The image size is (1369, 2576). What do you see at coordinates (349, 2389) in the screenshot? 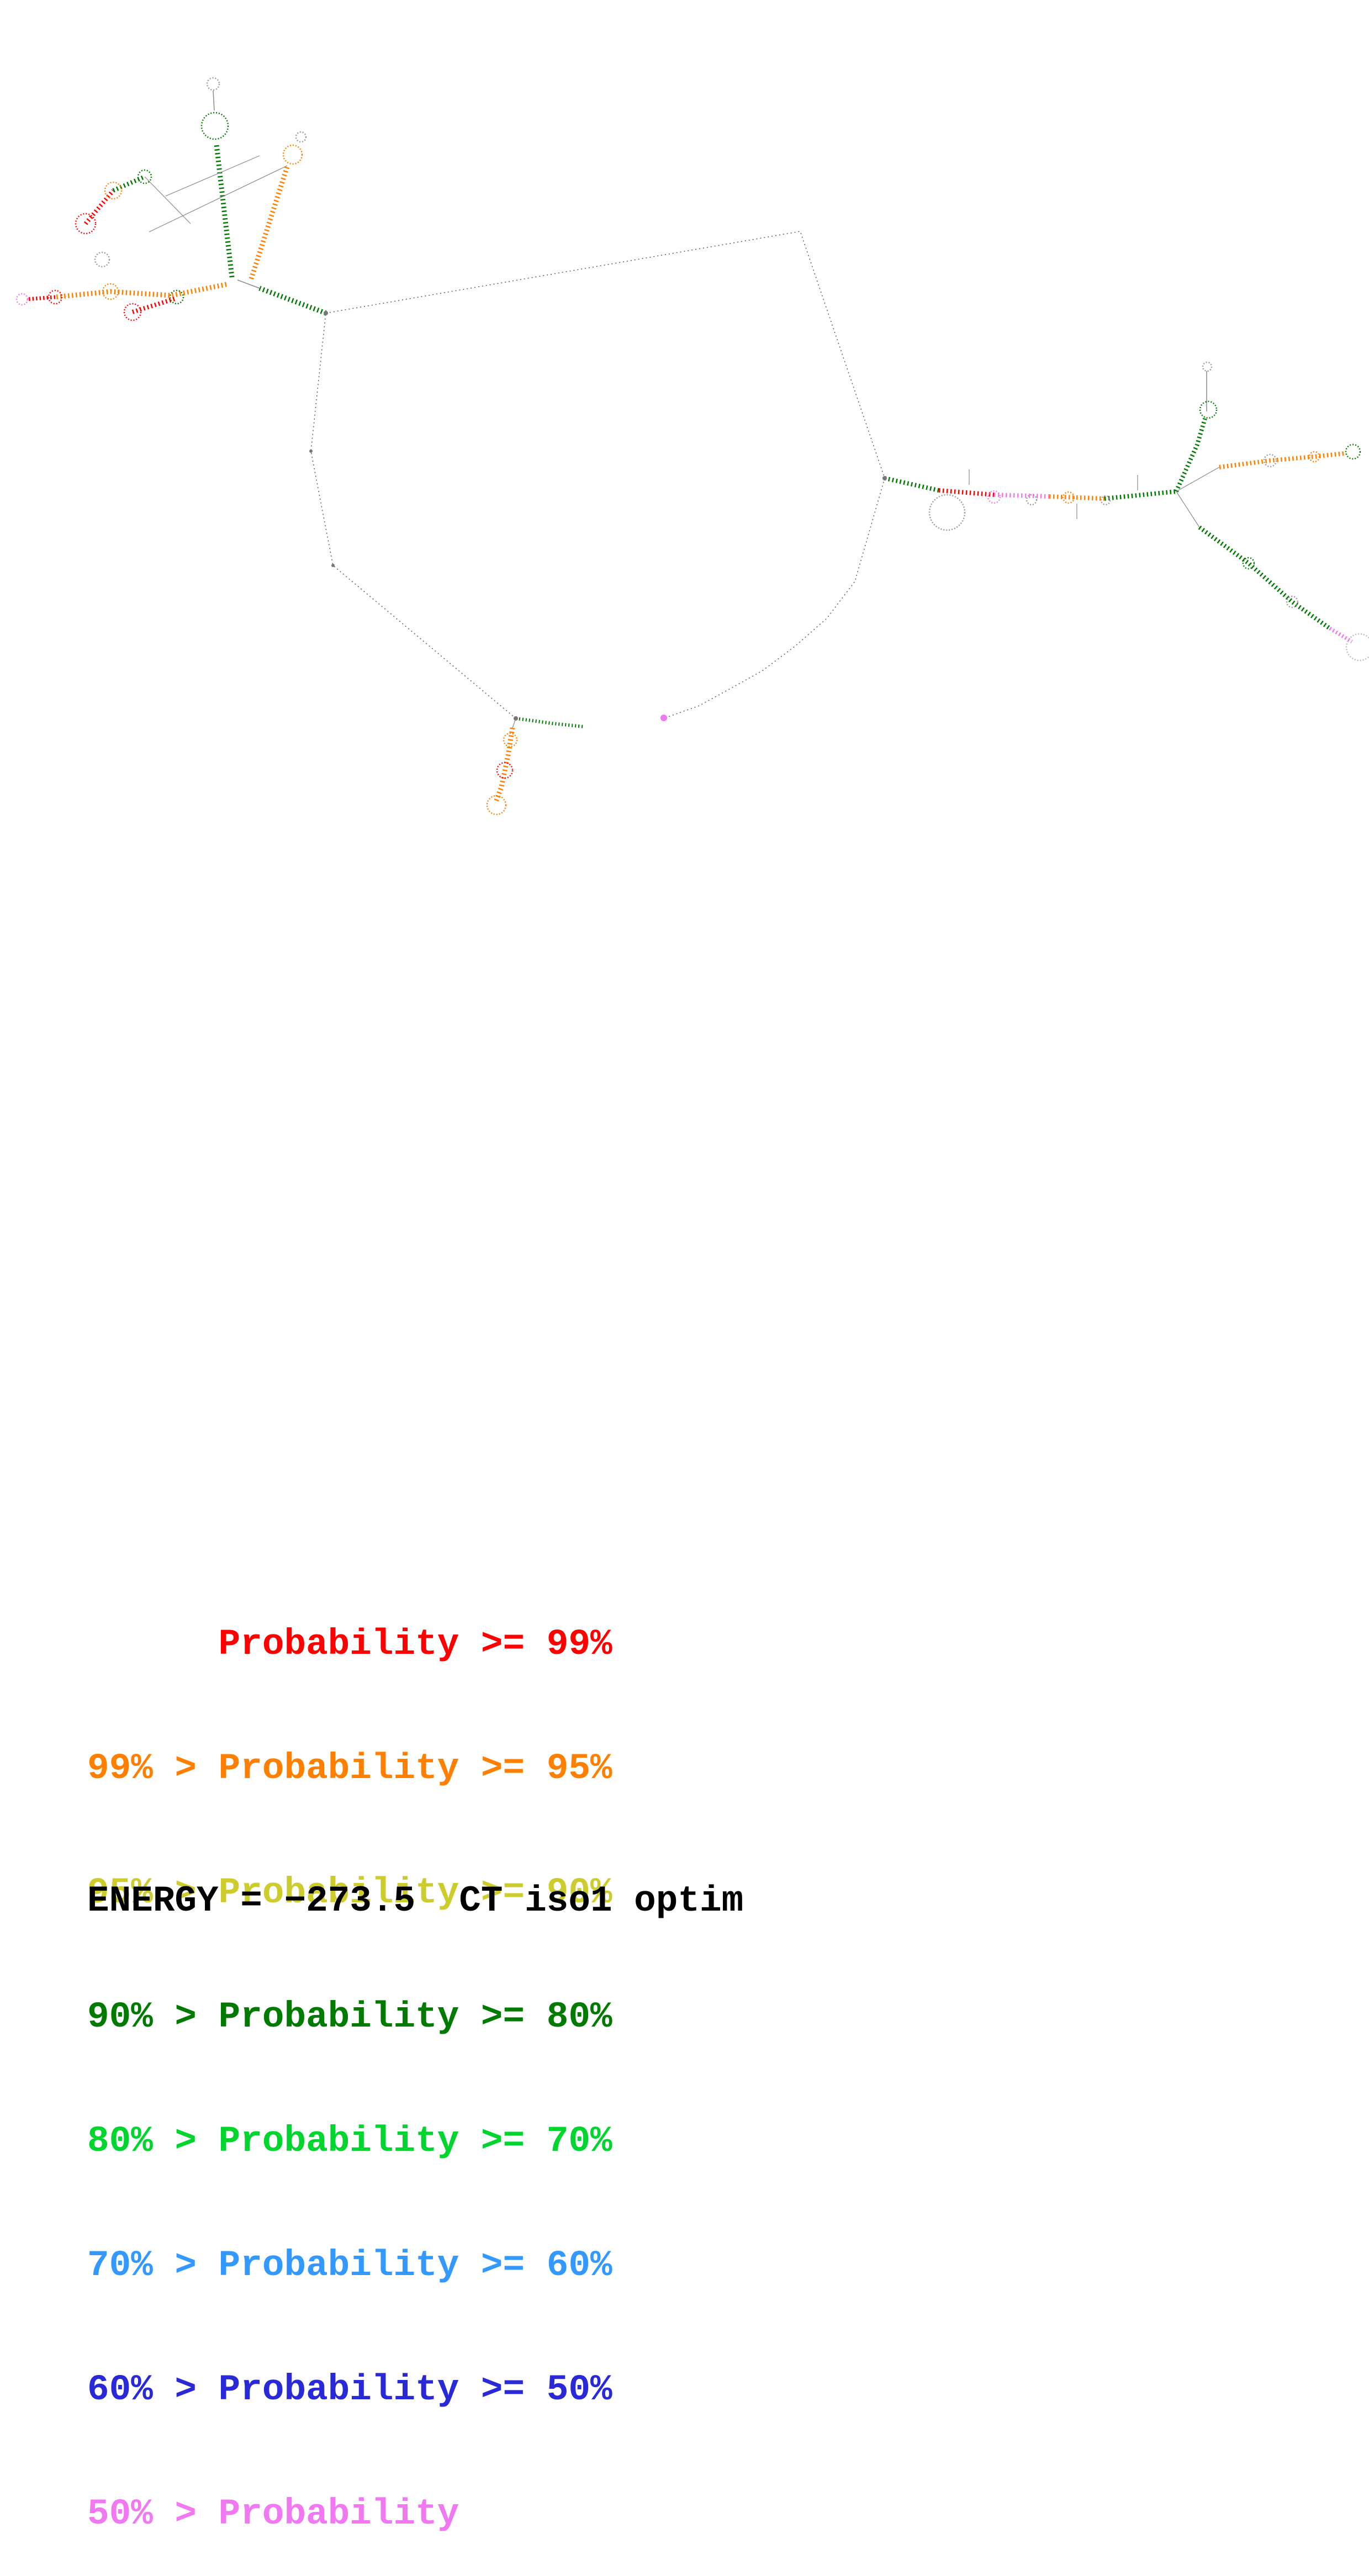
I see `legend-row-prob-50: 60% > Probability >= 50%` at bounding box center [349, 2389].